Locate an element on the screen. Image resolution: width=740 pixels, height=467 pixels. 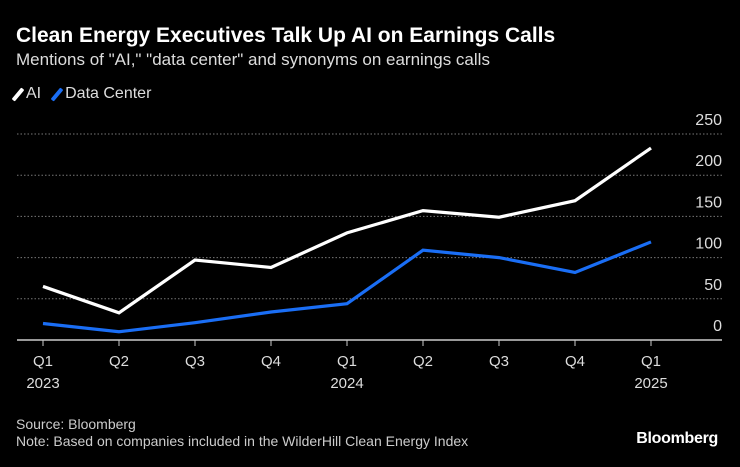
x-tick-year-label: 2023 is located at coordinates (42, 383).